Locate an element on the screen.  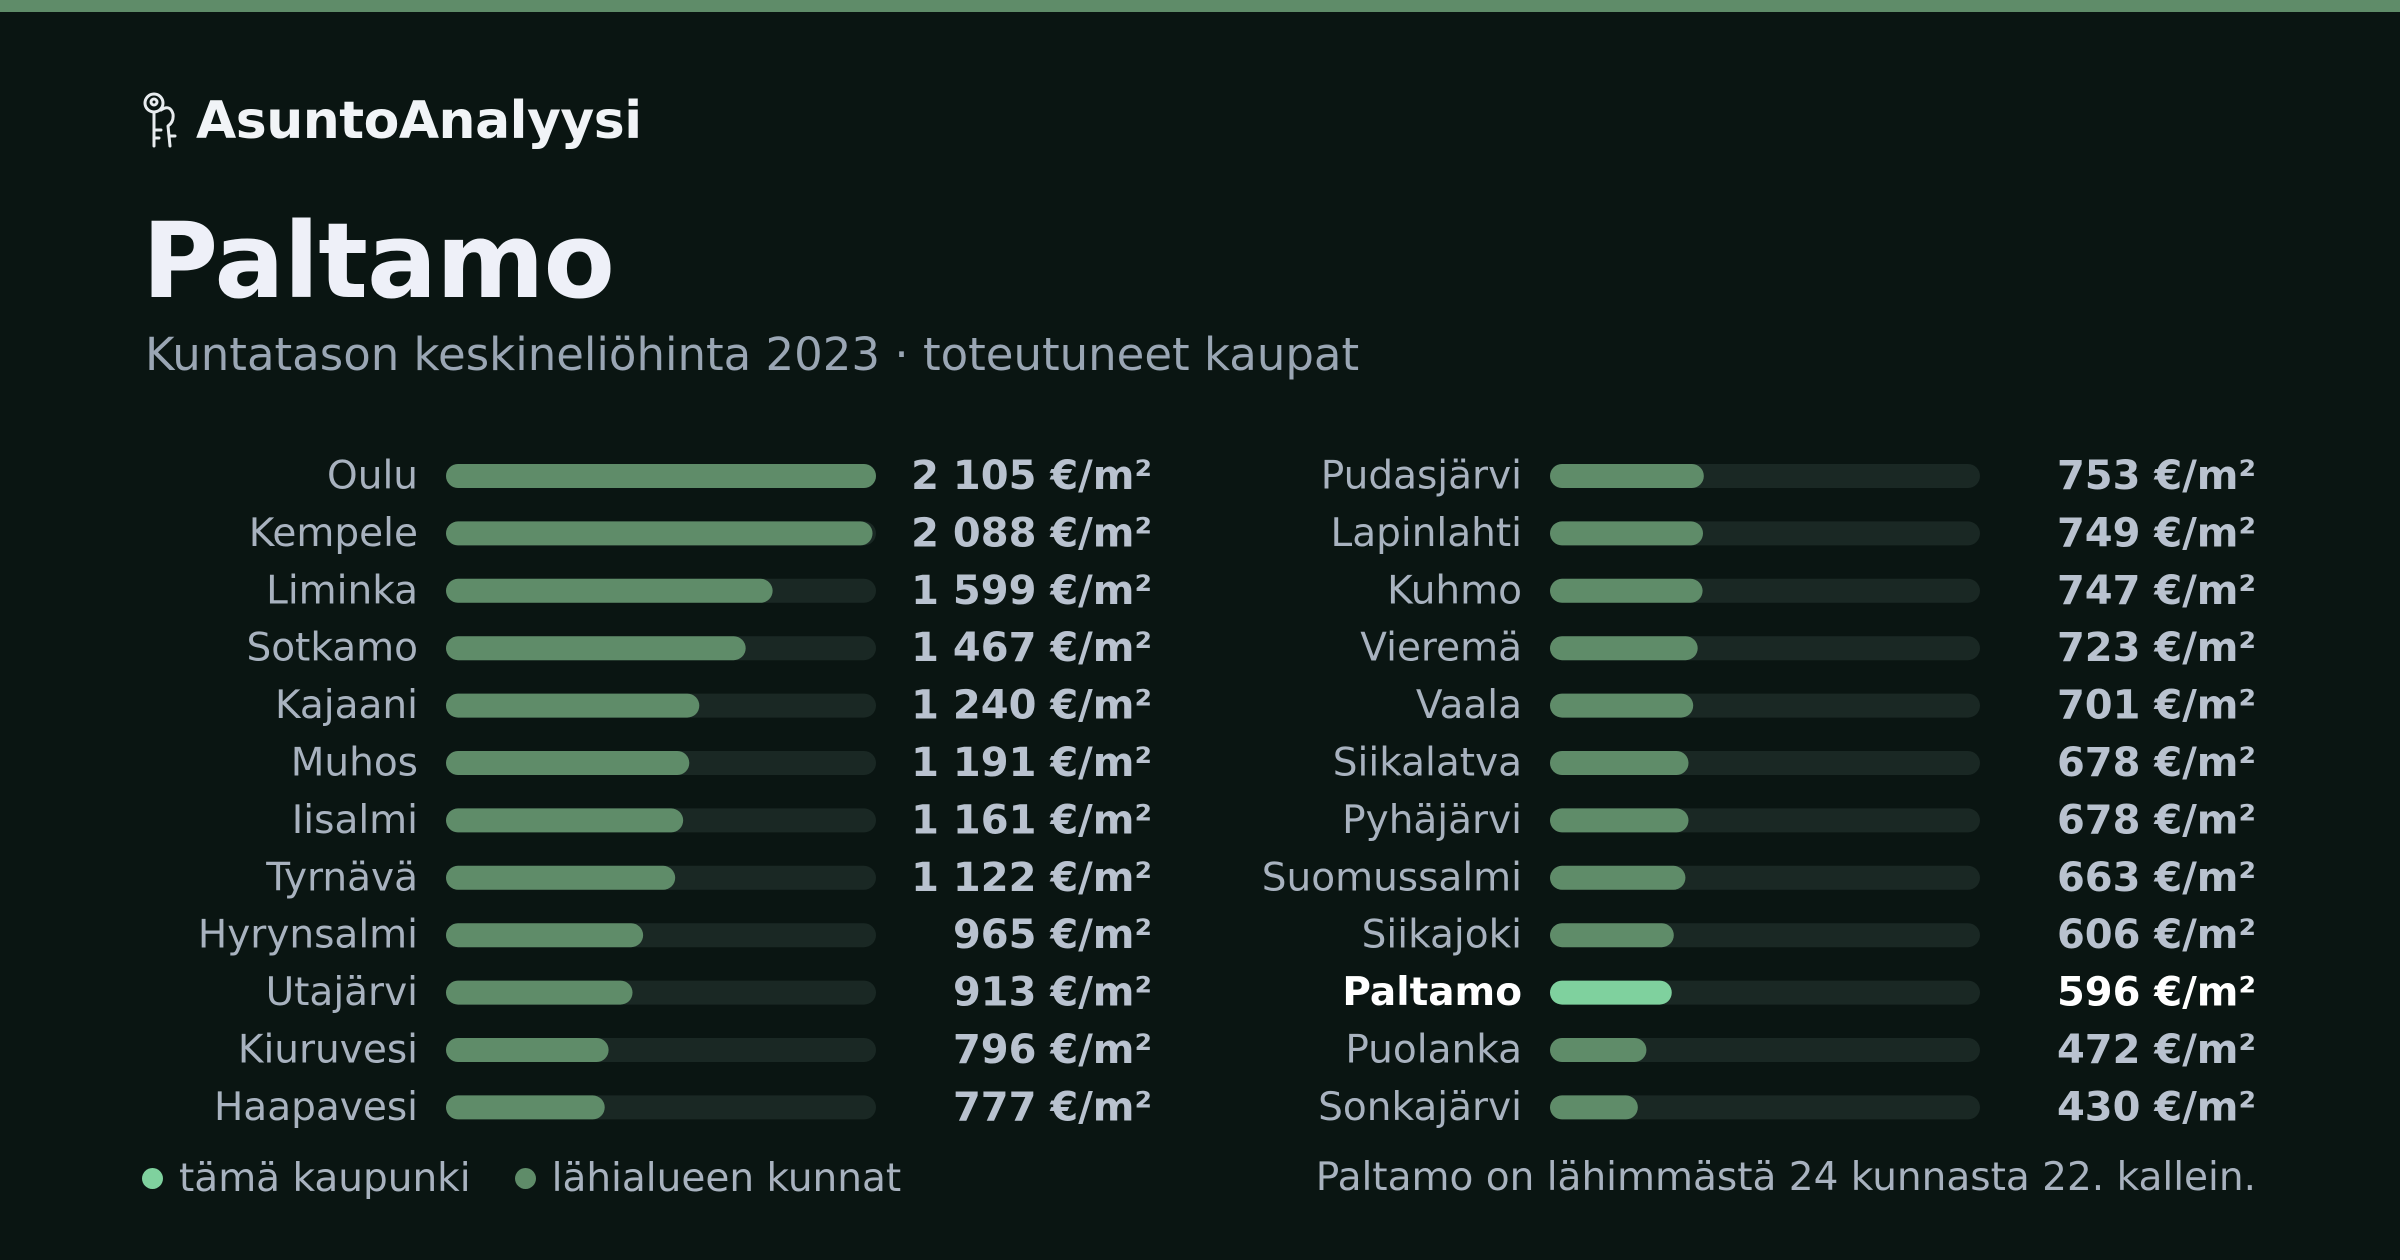
bar-row: Kajaani 1 240 €/m² is located at coordinates (713, 706).